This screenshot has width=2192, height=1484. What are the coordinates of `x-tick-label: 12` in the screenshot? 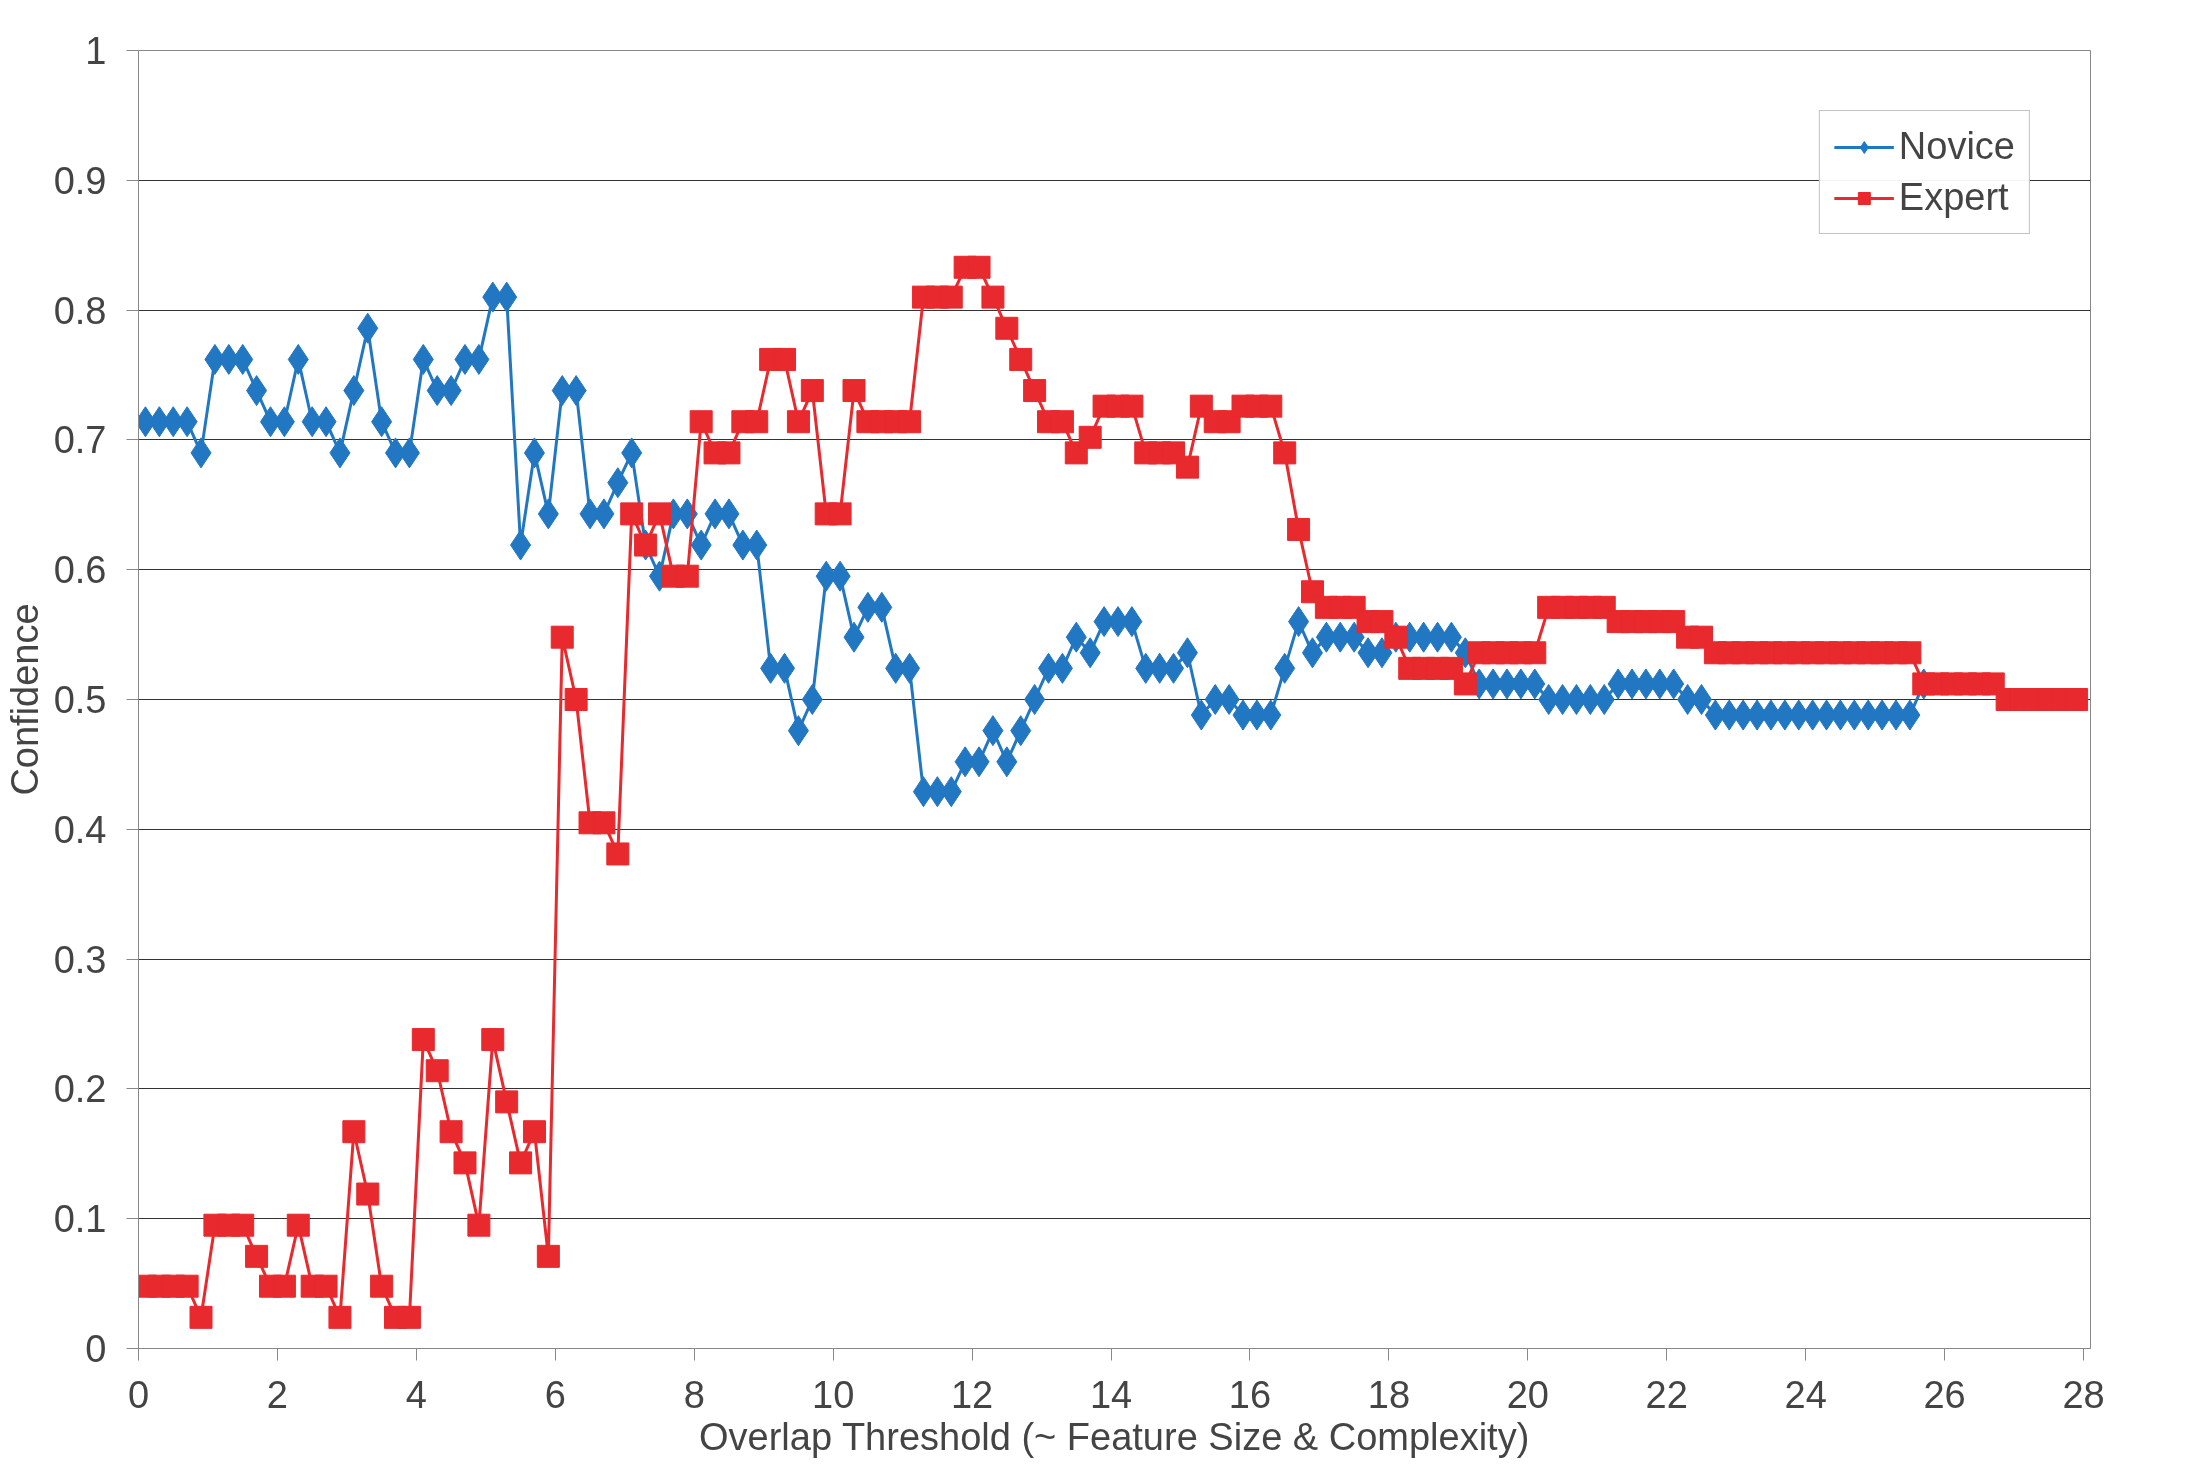 It's located at (972, 1394).